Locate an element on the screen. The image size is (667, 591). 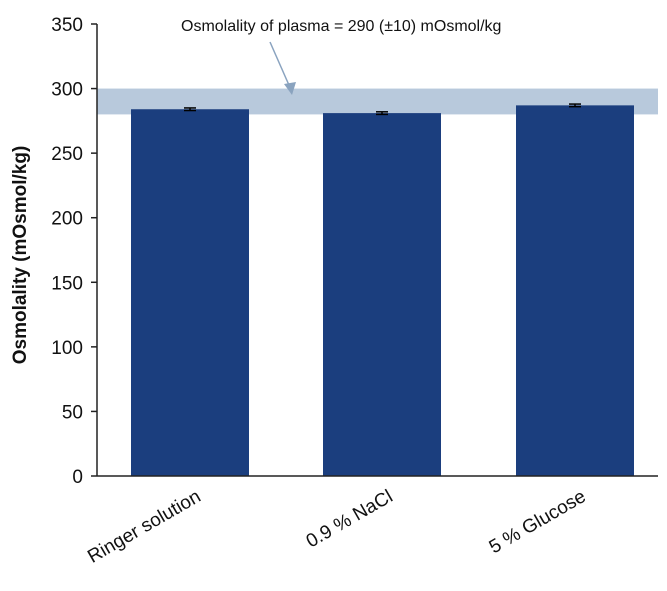
y-tick-label-2: 100 is located at coordinates (67, 348).